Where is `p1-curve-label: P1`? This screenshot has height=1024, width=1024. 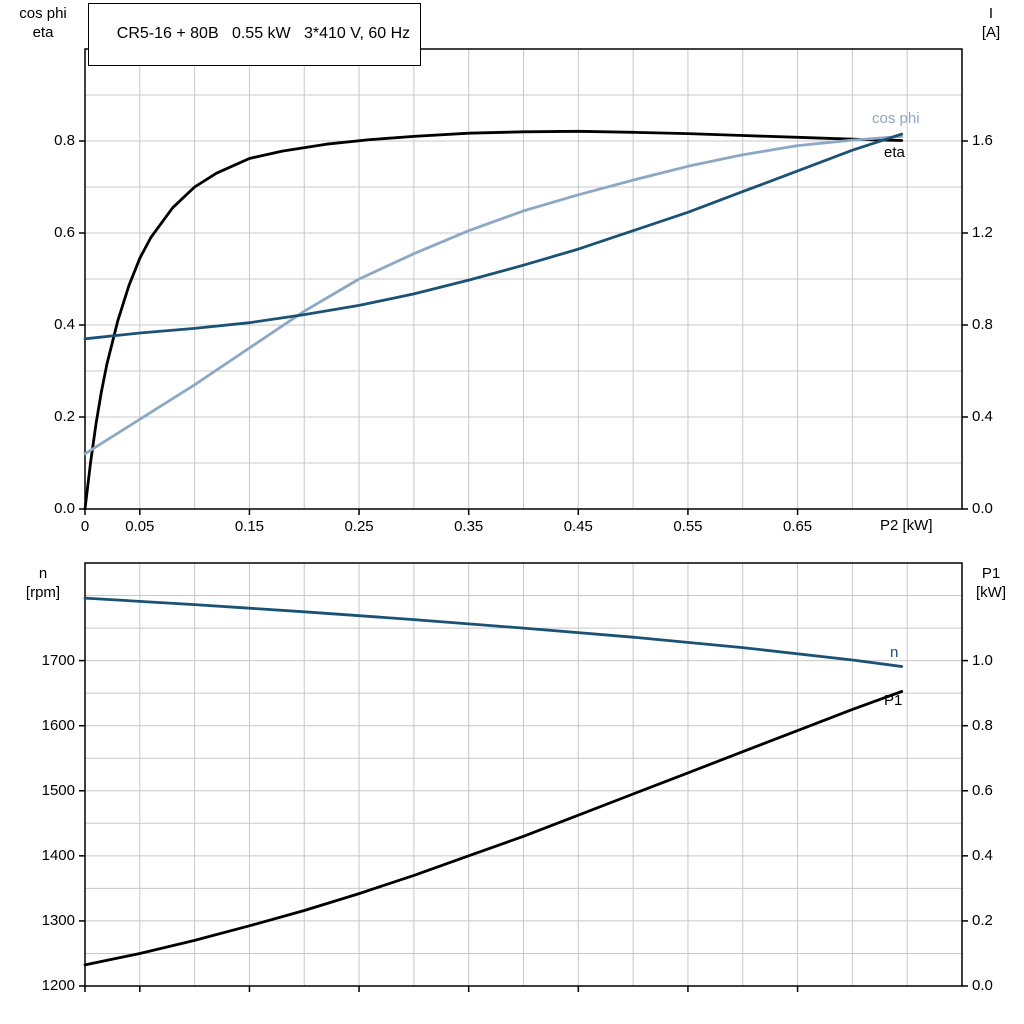 p1-curve-label: P1 is located at coordinates (893, 700).